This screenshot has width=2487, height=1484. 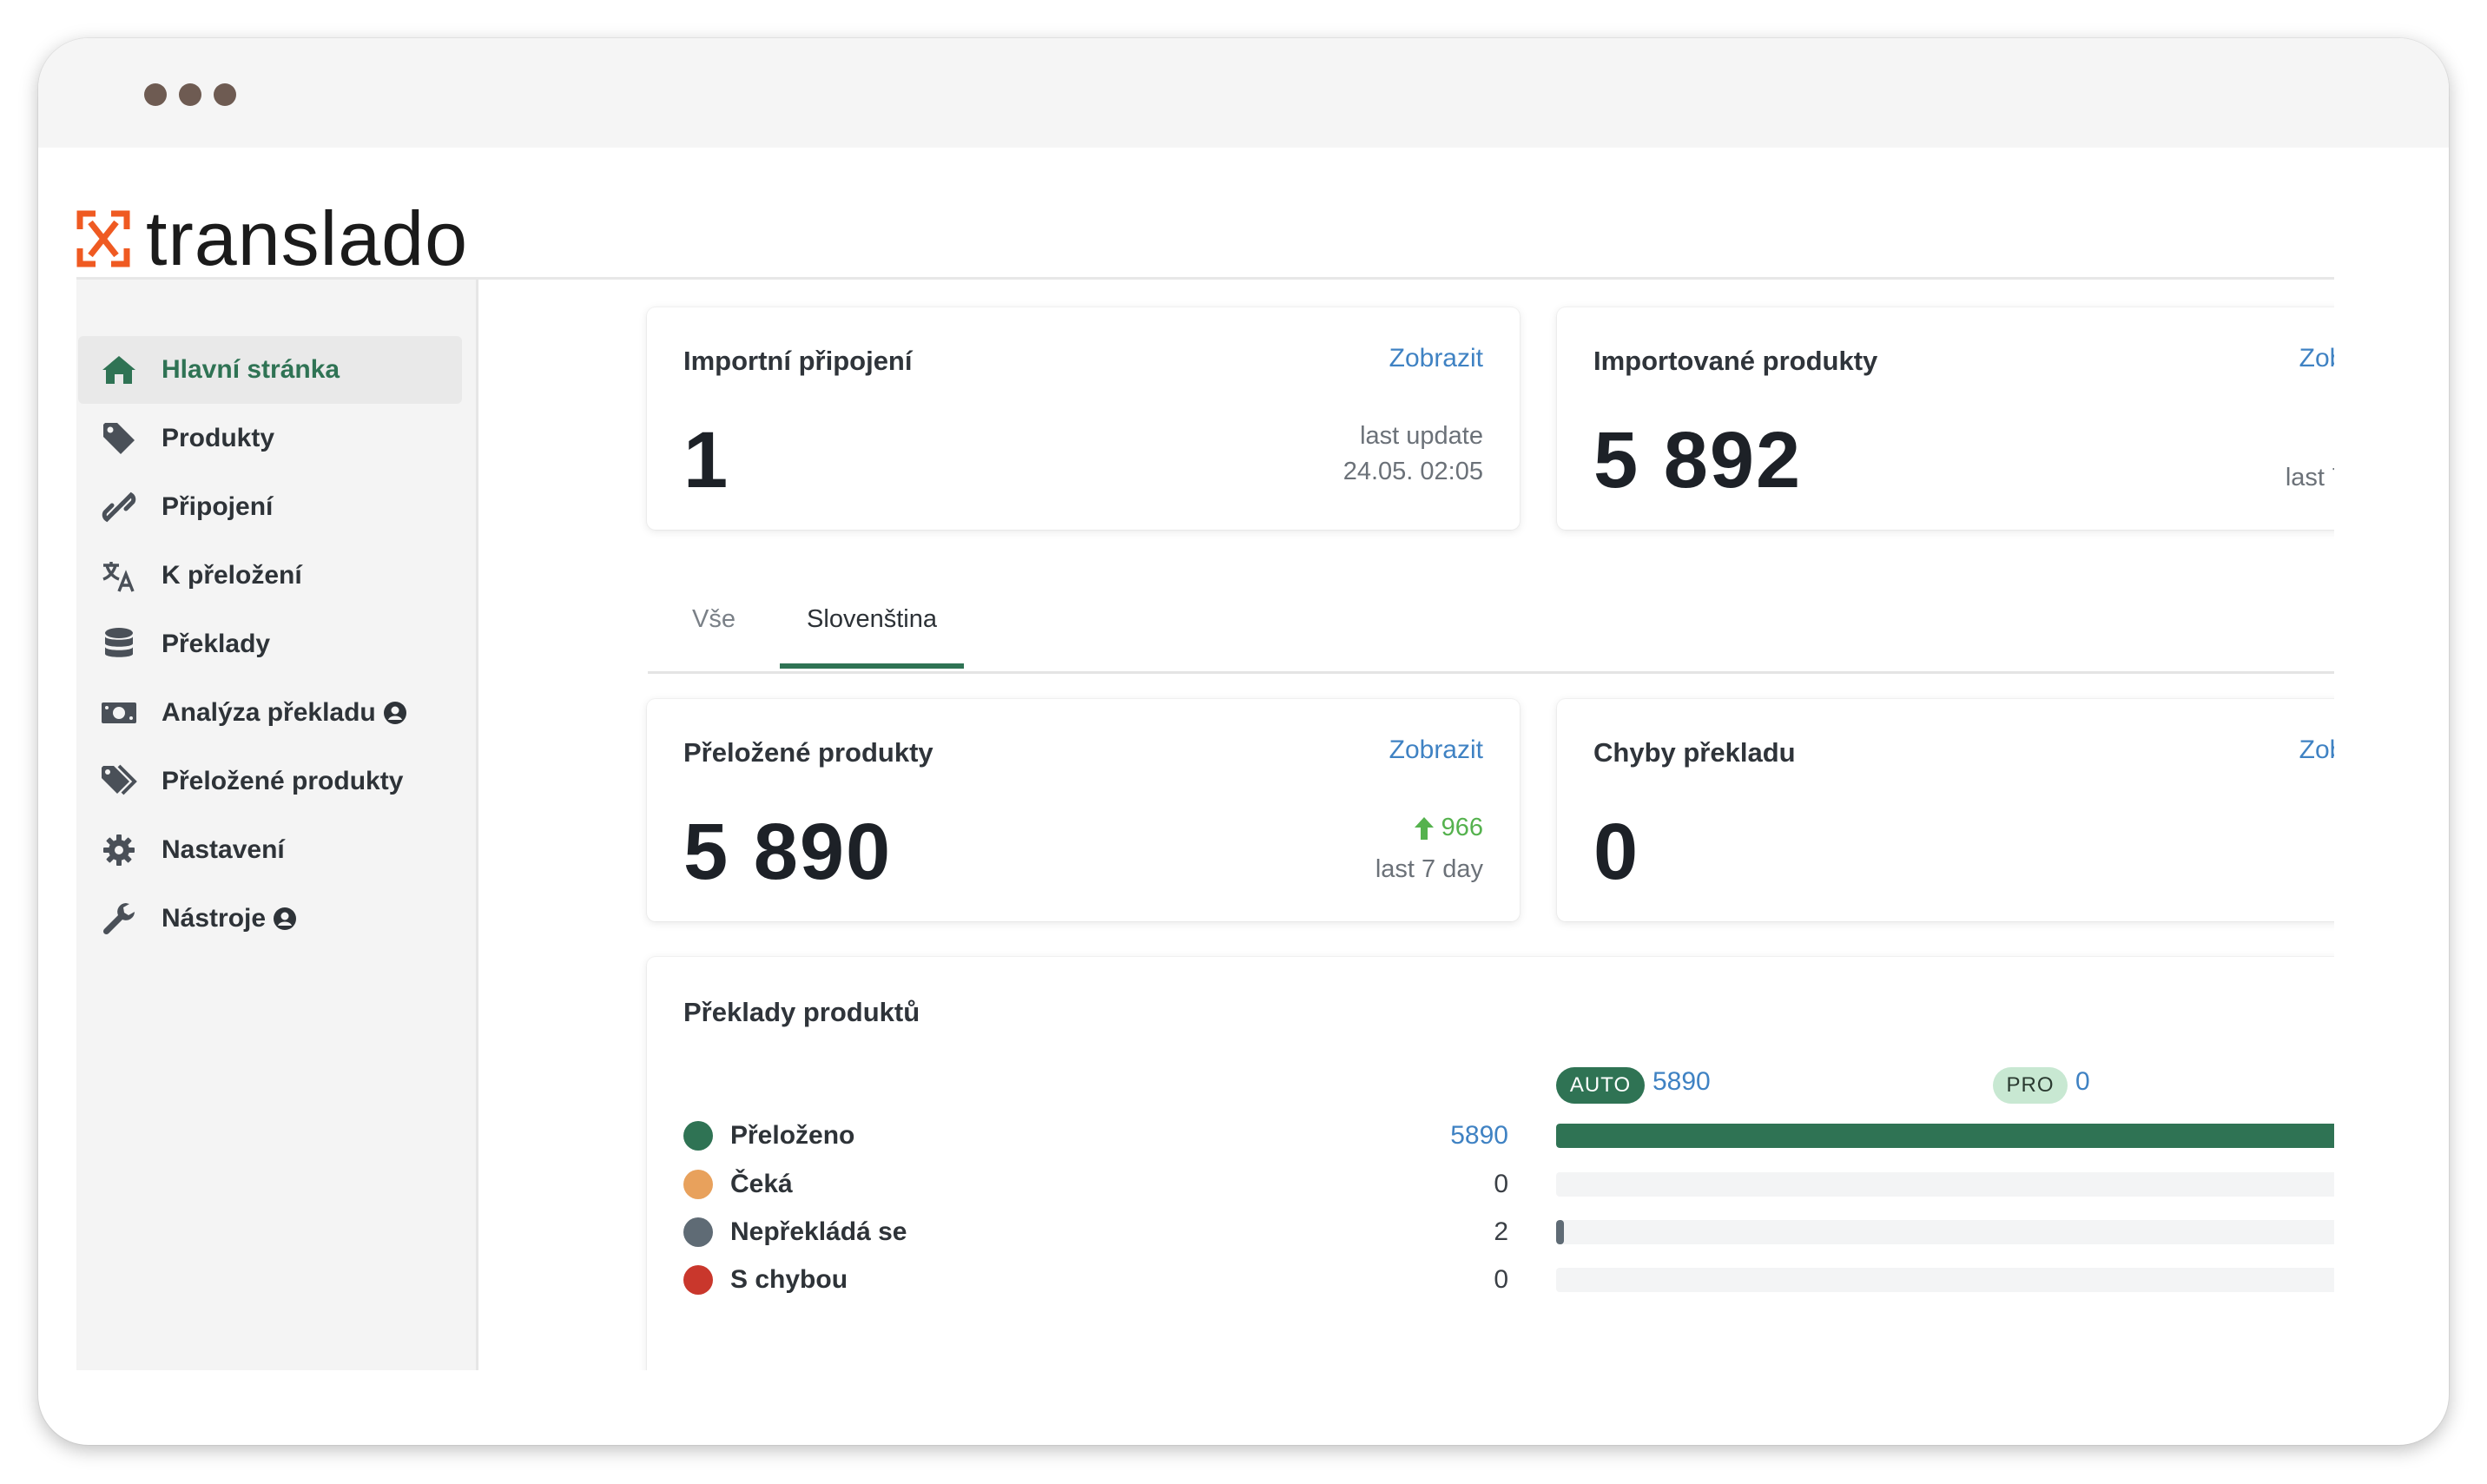 I want to click on card-meta: 966 last 7 day, so click(x=1429, y=848).